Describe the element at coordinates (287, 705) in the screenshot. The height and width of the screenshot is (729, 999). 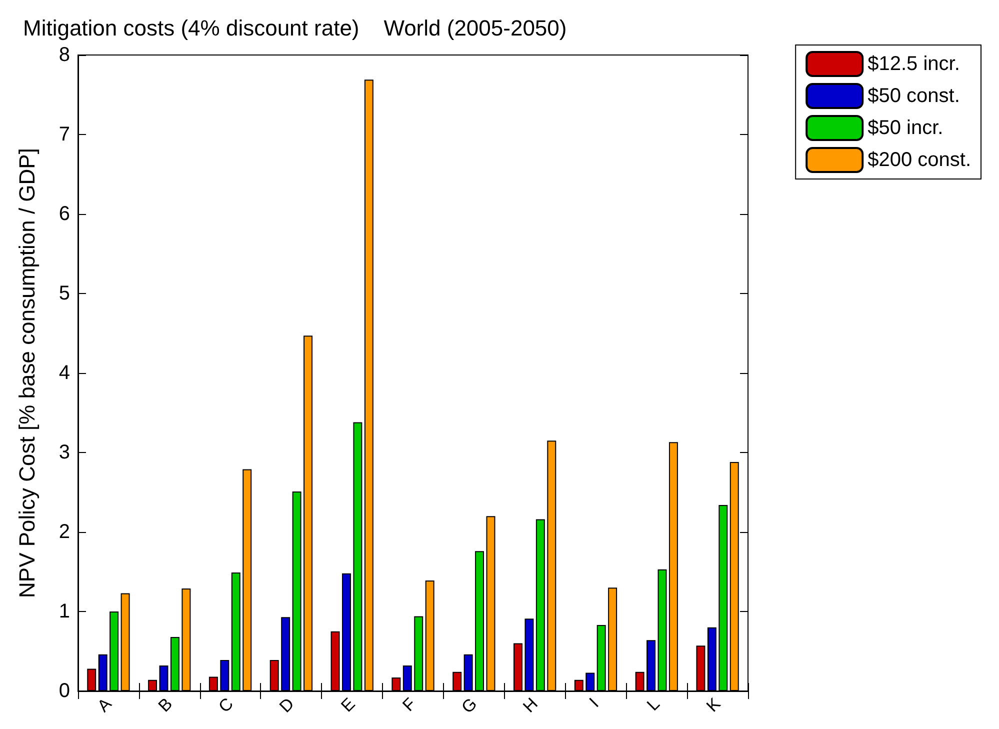
I see `x-tick-label: D` at that location.